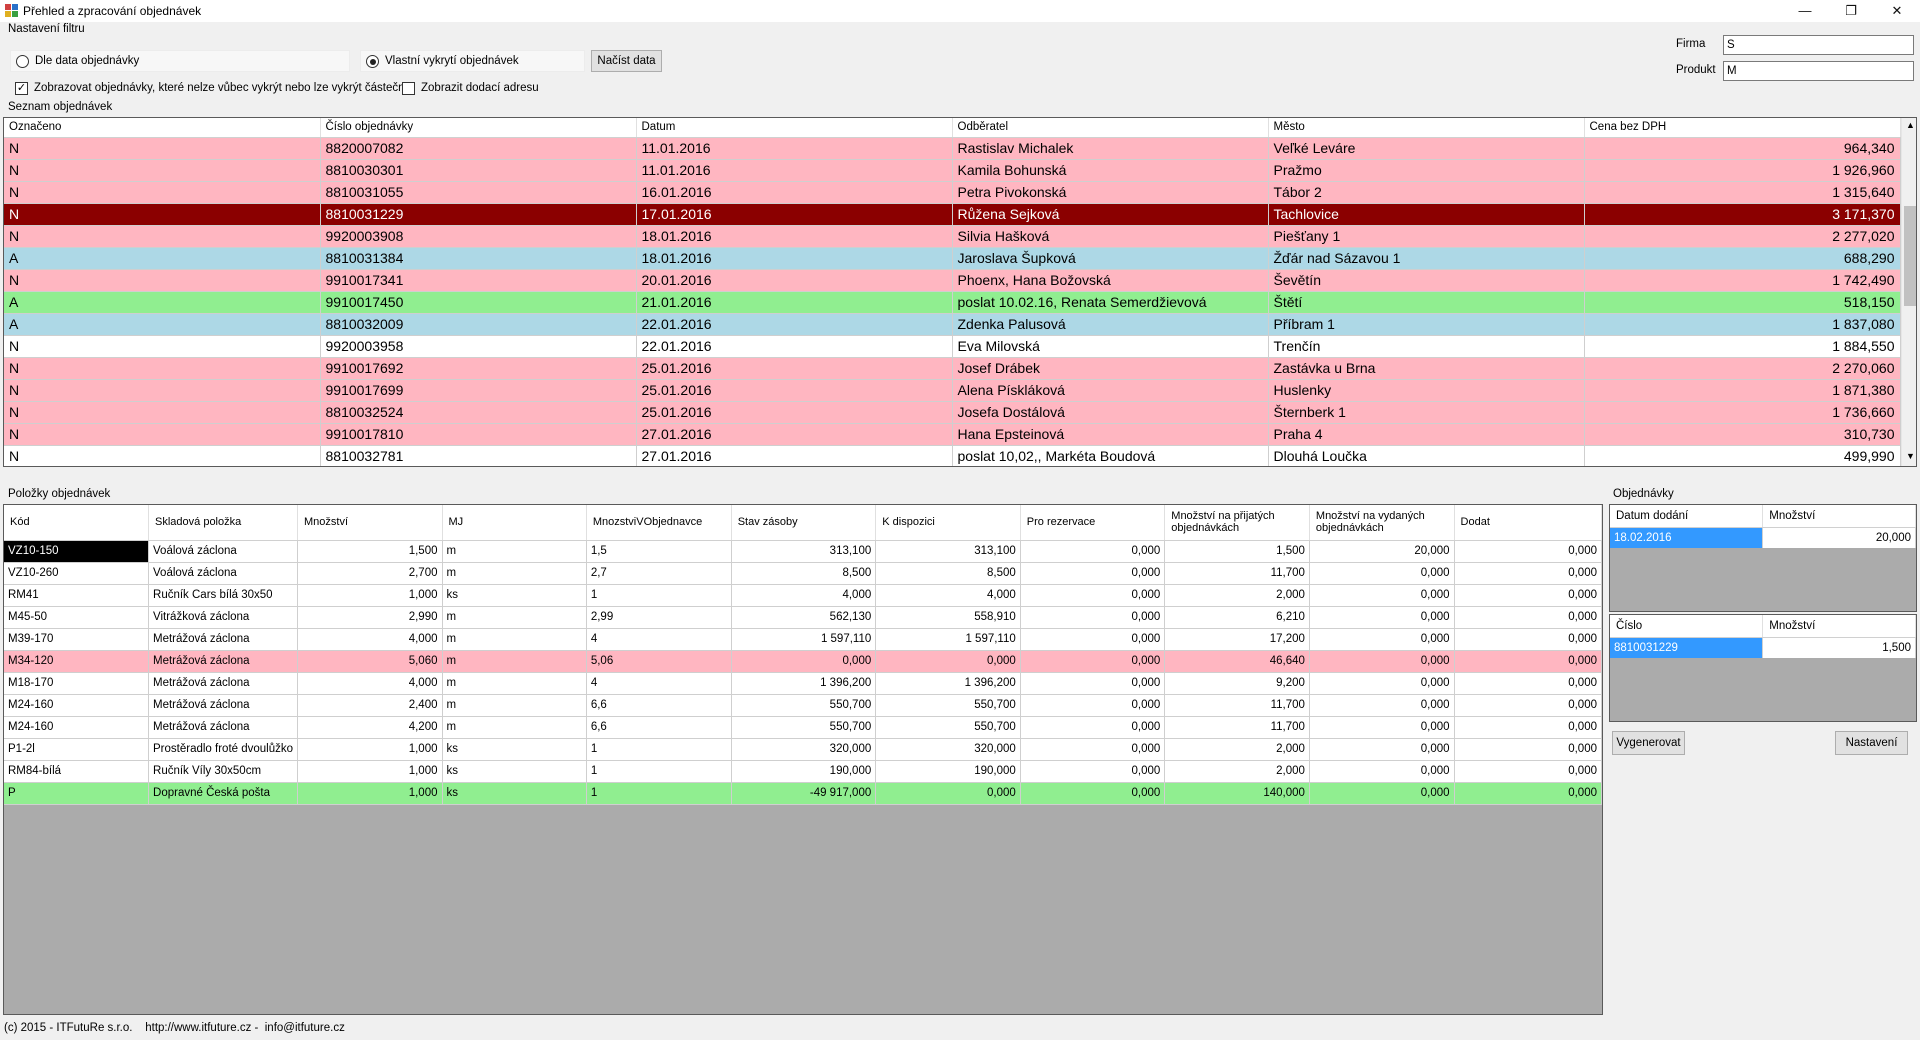 Image resolution: width=1920 pixels, height=1040 pixels. What do you see at coordinates (370, 683) in the screenshot?
I see `item-qty-cell: 4,000` at bounding box center [370, 683].